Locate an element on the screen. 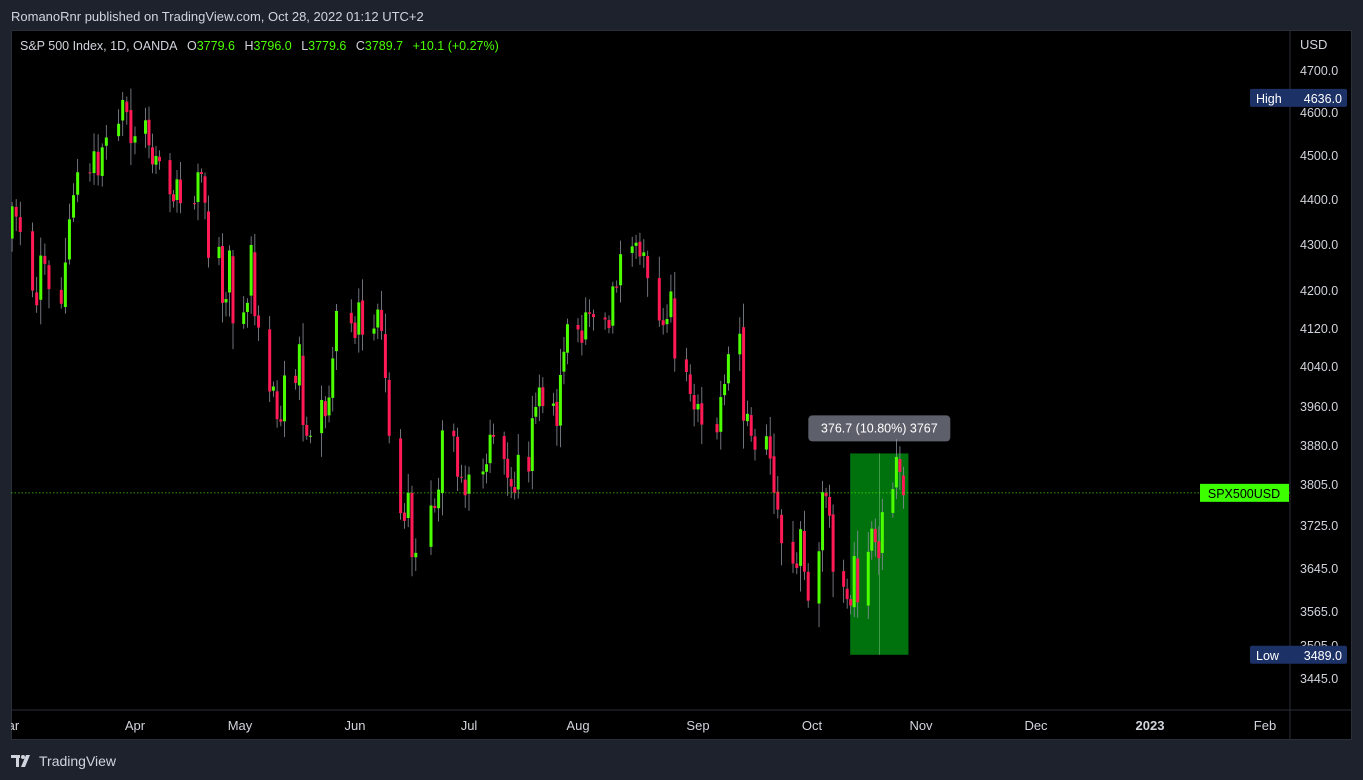  y-tick-label: 3725.0 is located at coordinates (1319, 526).